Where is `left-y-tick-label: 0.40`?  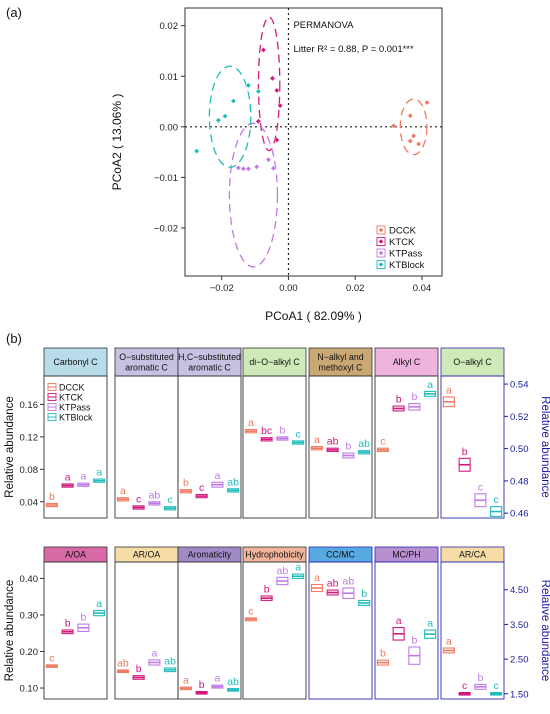 left-y-tick-label: 0.40 is located at coordinates (29, 579).